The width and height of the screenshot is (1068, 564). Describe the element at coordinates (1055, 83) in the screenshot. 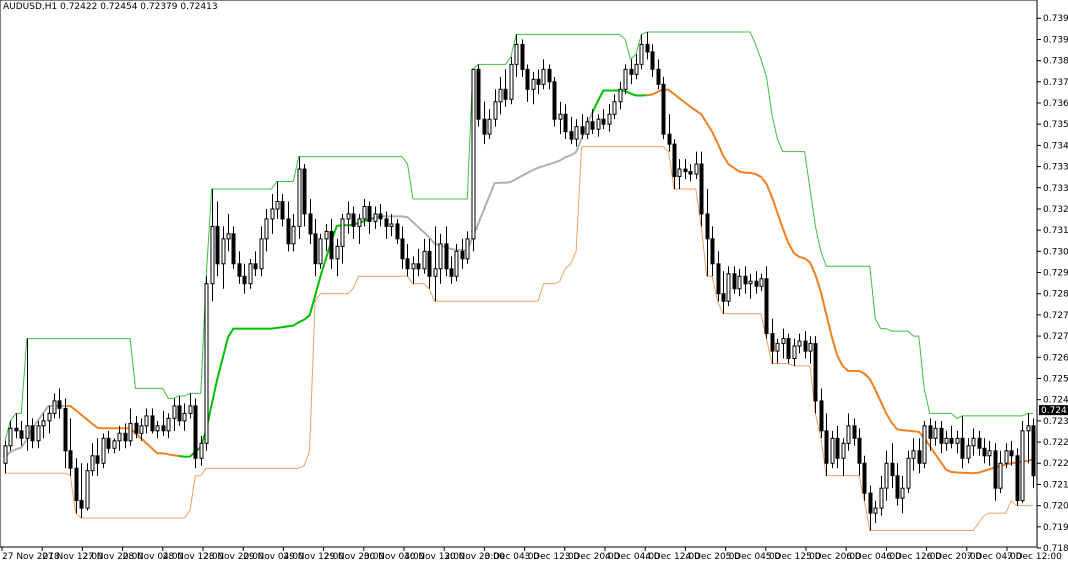

I see `y-tick-label: 0.73730` at that location.